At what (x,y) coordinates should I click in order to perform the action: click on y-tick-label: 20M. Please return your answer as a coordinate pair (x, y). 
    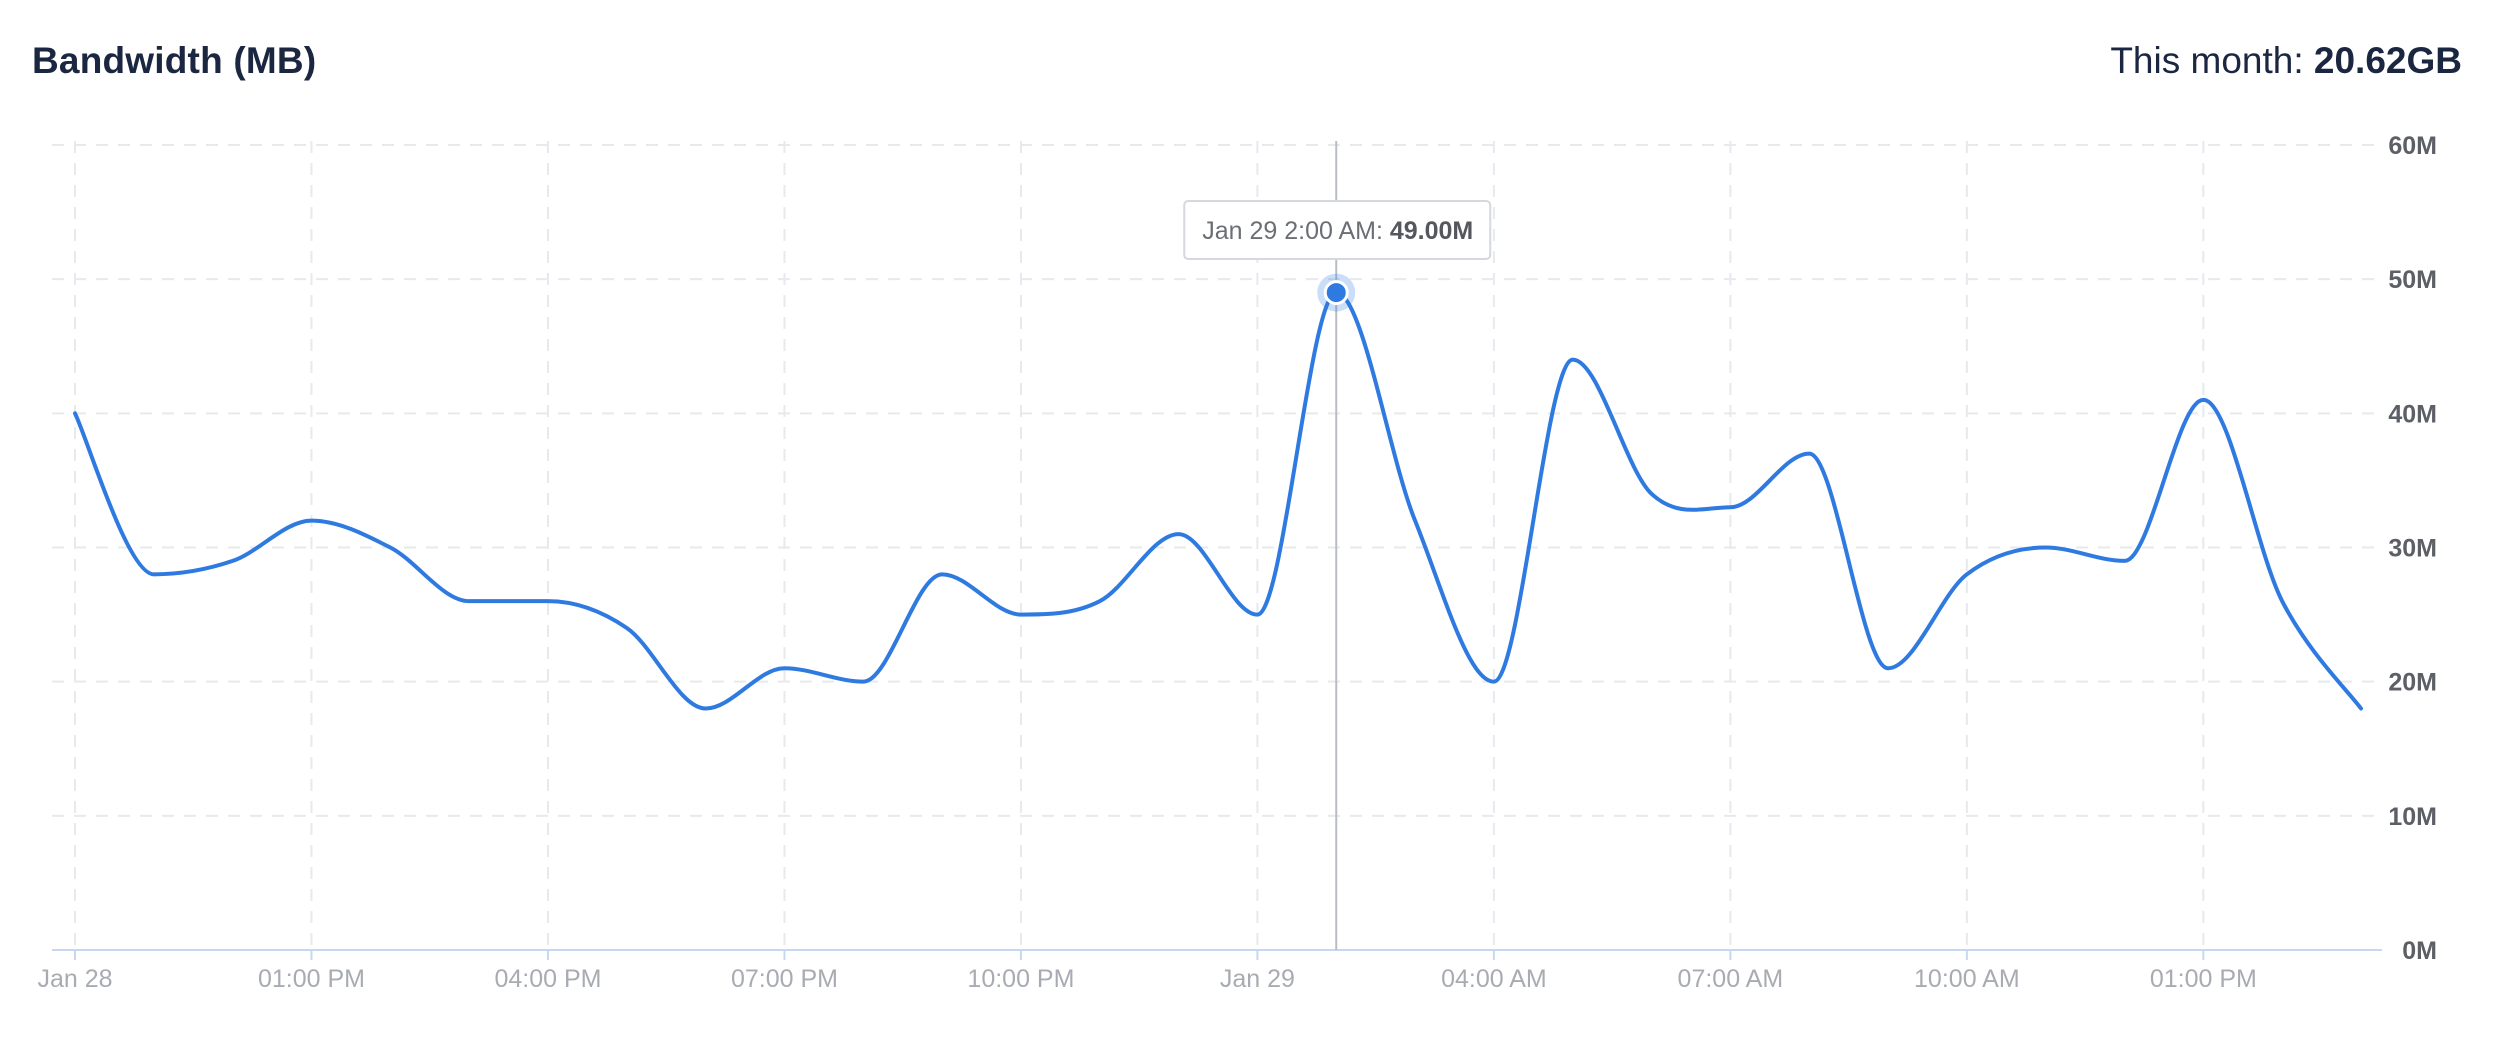
    Looking at the image, I should click on (2412, 683).